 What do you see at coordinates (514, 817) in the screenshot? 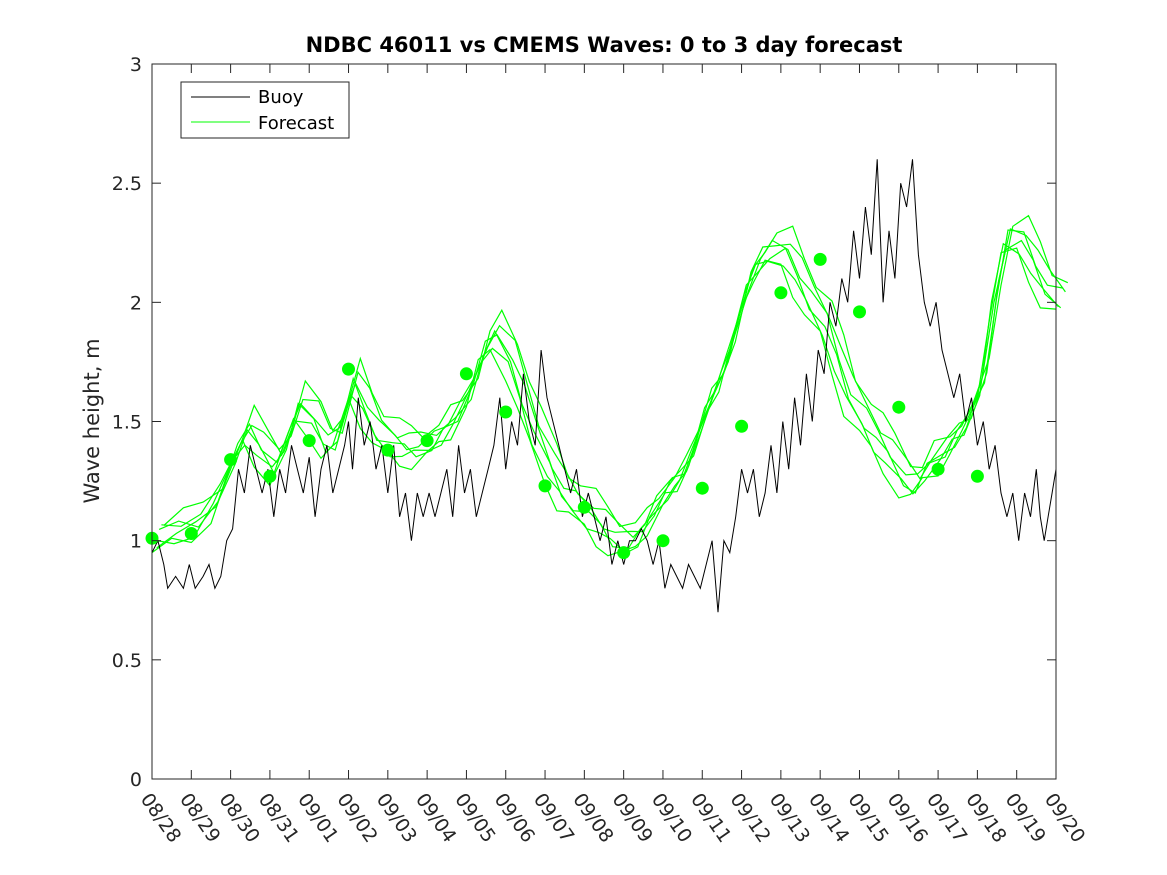
I see `x-tick-label-9: 09/06` at bounding box center [514, 817].